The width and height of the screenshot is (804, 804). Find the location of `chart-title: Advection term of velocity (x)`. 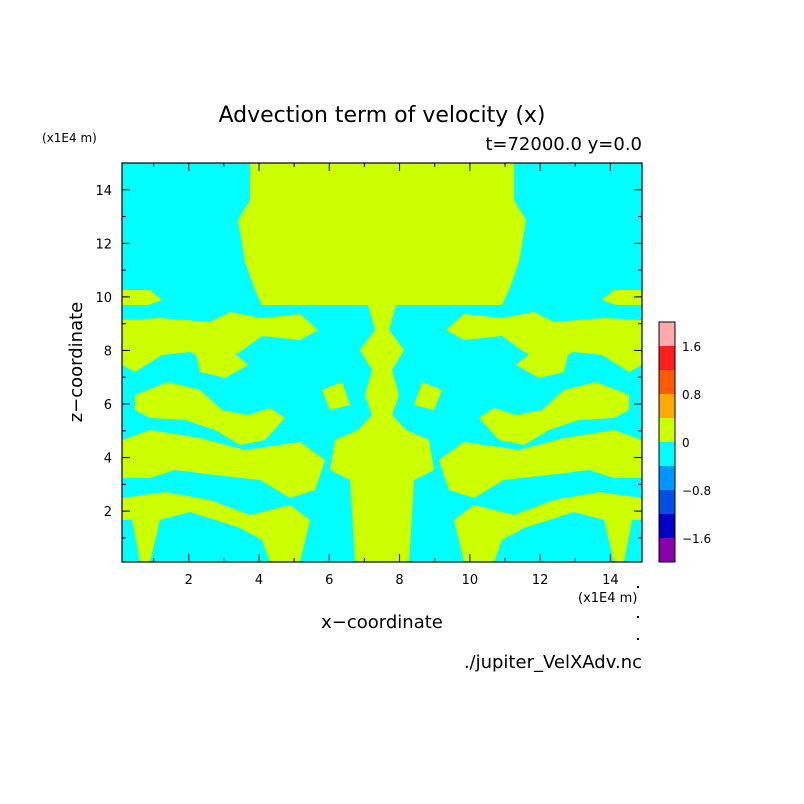

chart-title: Advection term of velocity (x) is located at coordinates (381, 115).